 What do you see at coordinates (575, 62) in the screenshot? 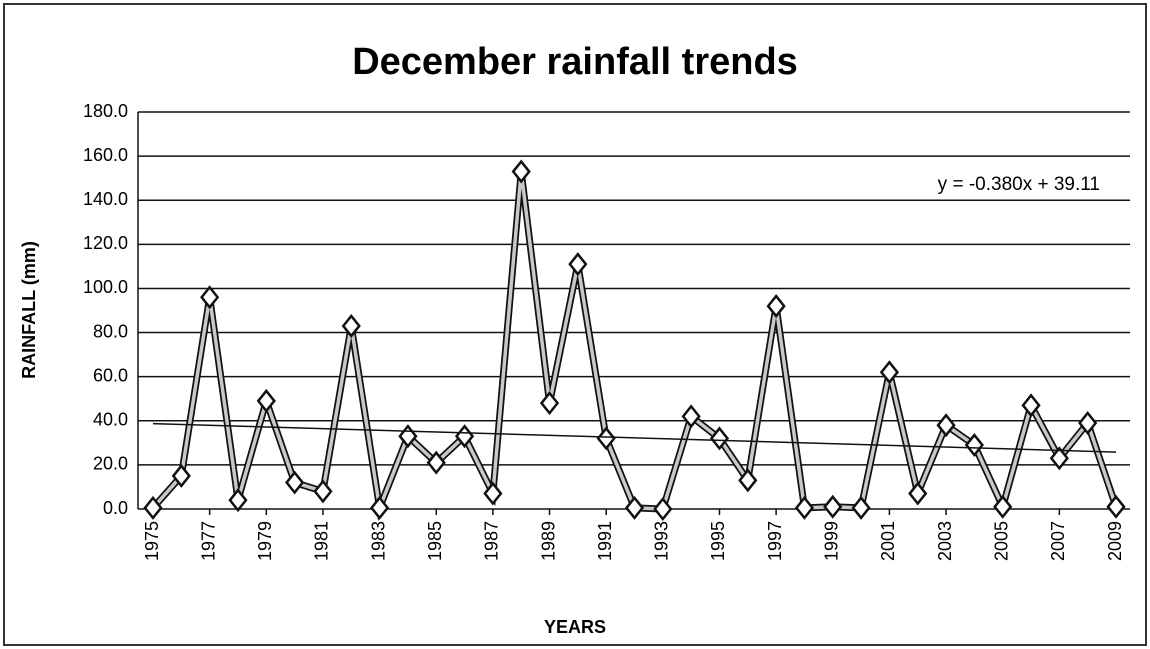
I see `chart-title: December rainfall trends` at bounding box center [575, 62].